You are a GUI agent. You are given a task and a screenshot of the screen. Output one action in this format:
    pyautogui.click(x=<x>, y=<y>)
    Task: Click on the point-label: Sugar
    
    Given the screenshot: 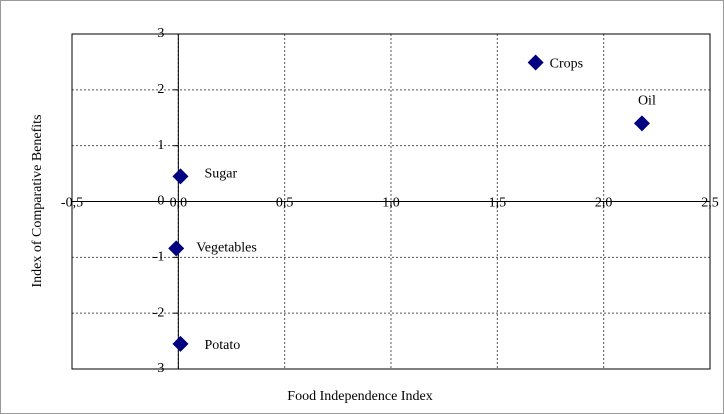 What is the action you would take?
    pyautogui.click(x=220, y=174)
    